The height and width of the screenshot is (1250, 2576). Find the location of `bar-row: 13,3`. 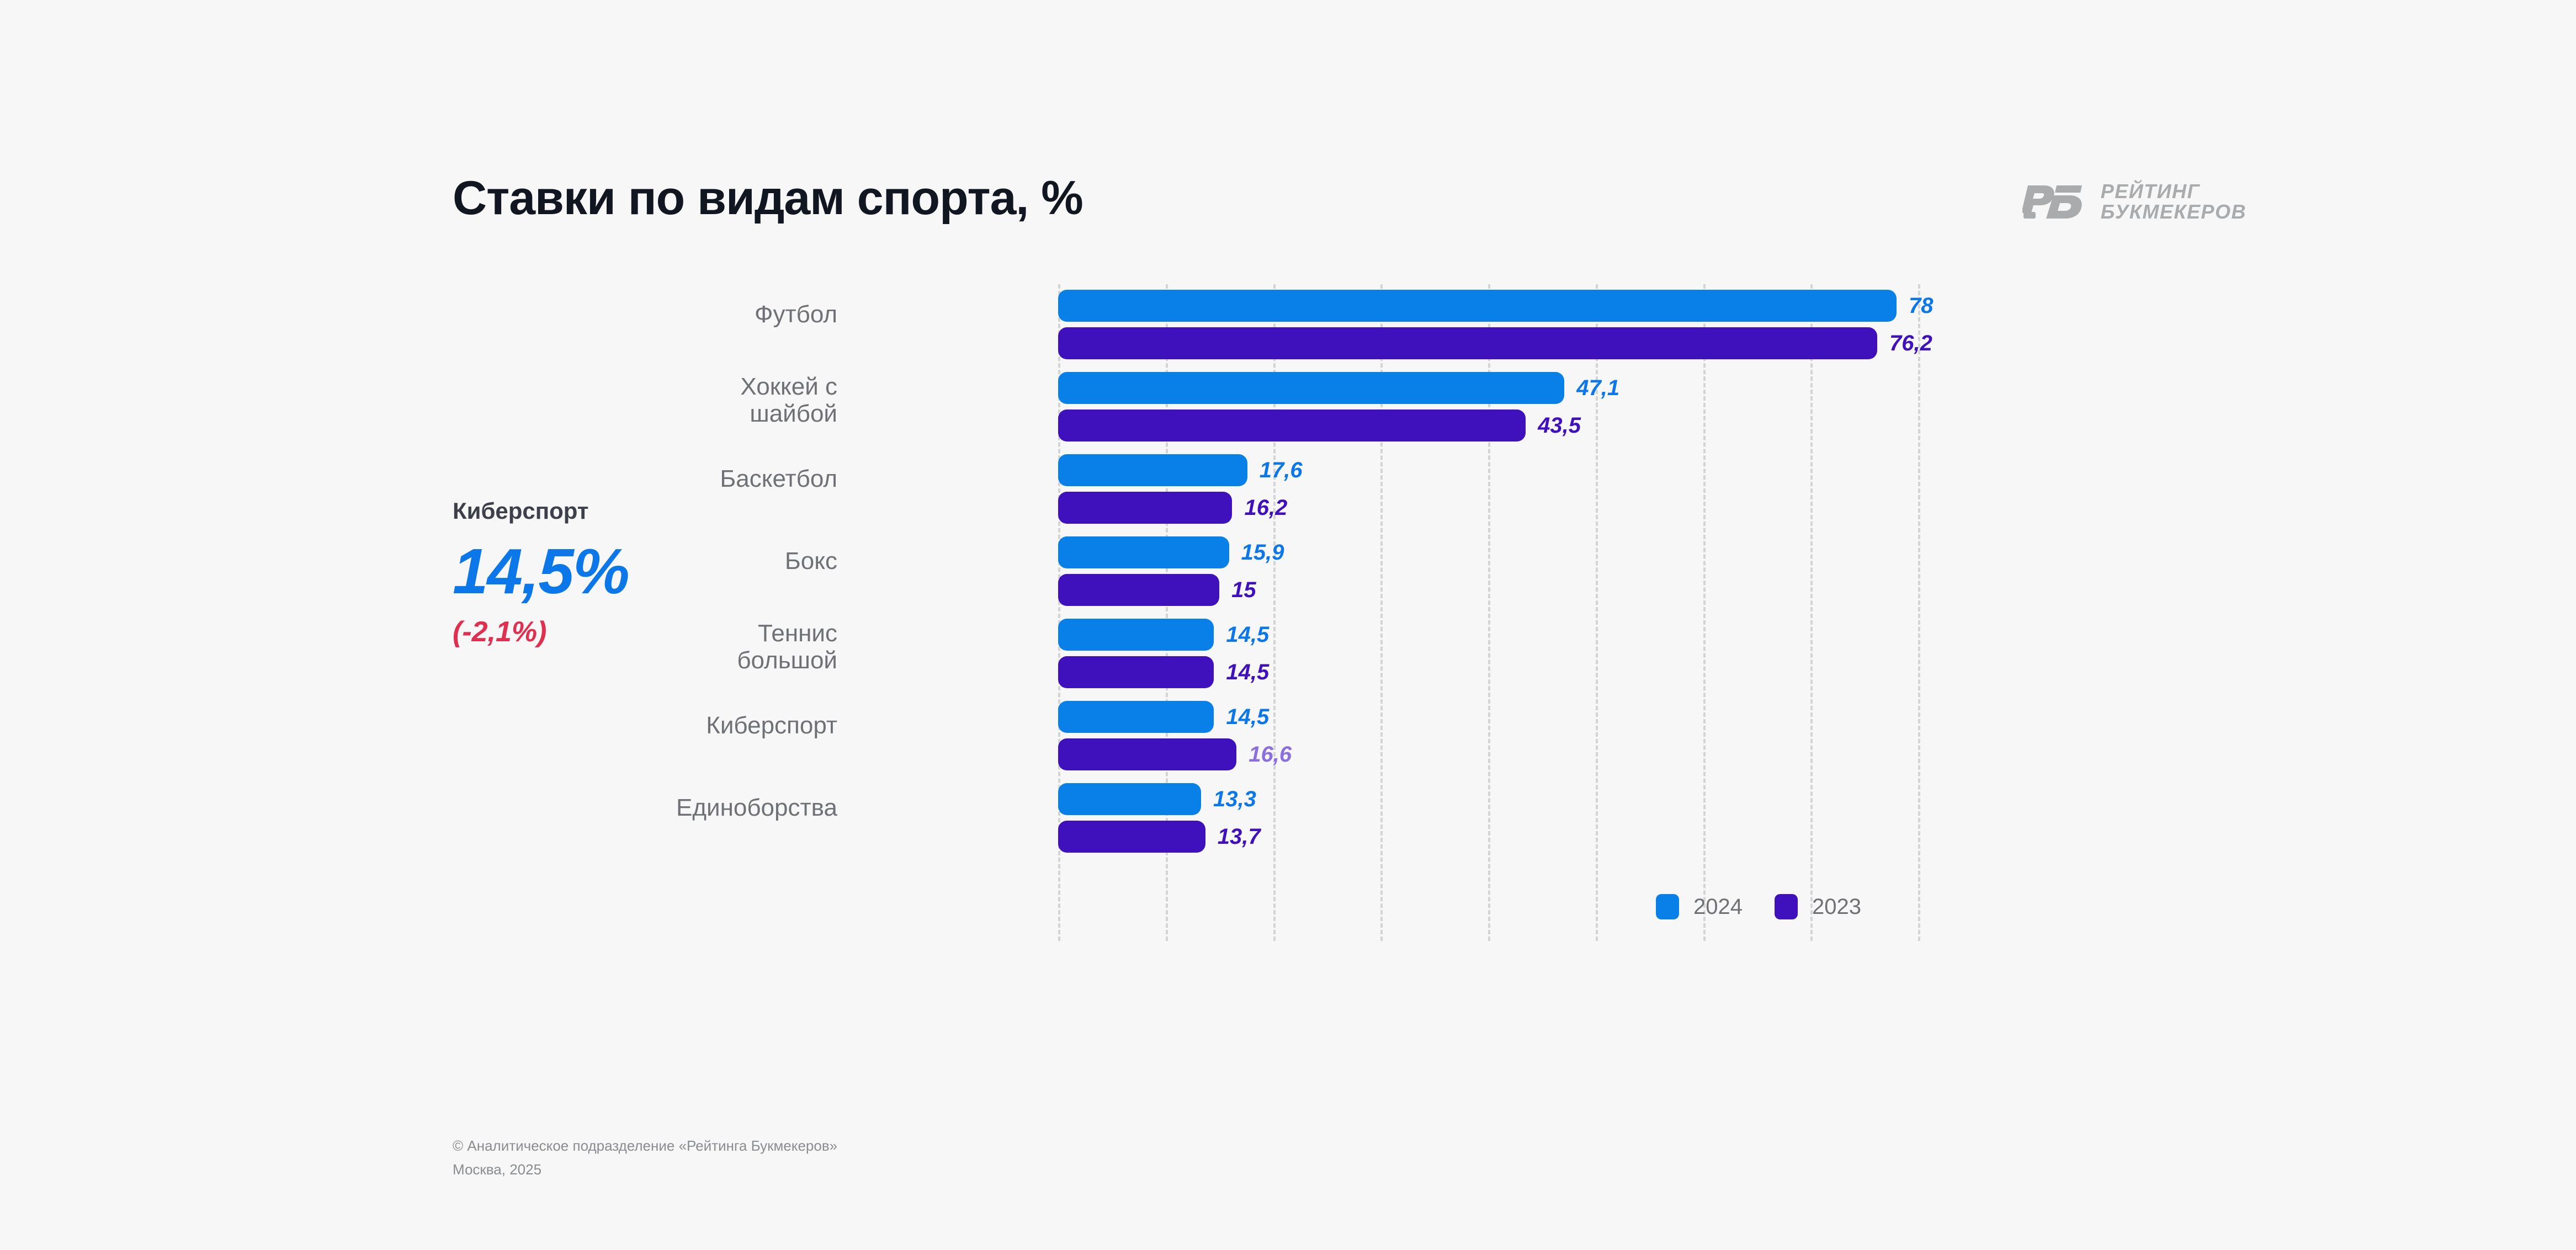

bar-row: 13,3 is located at coordinates (1157, 799).